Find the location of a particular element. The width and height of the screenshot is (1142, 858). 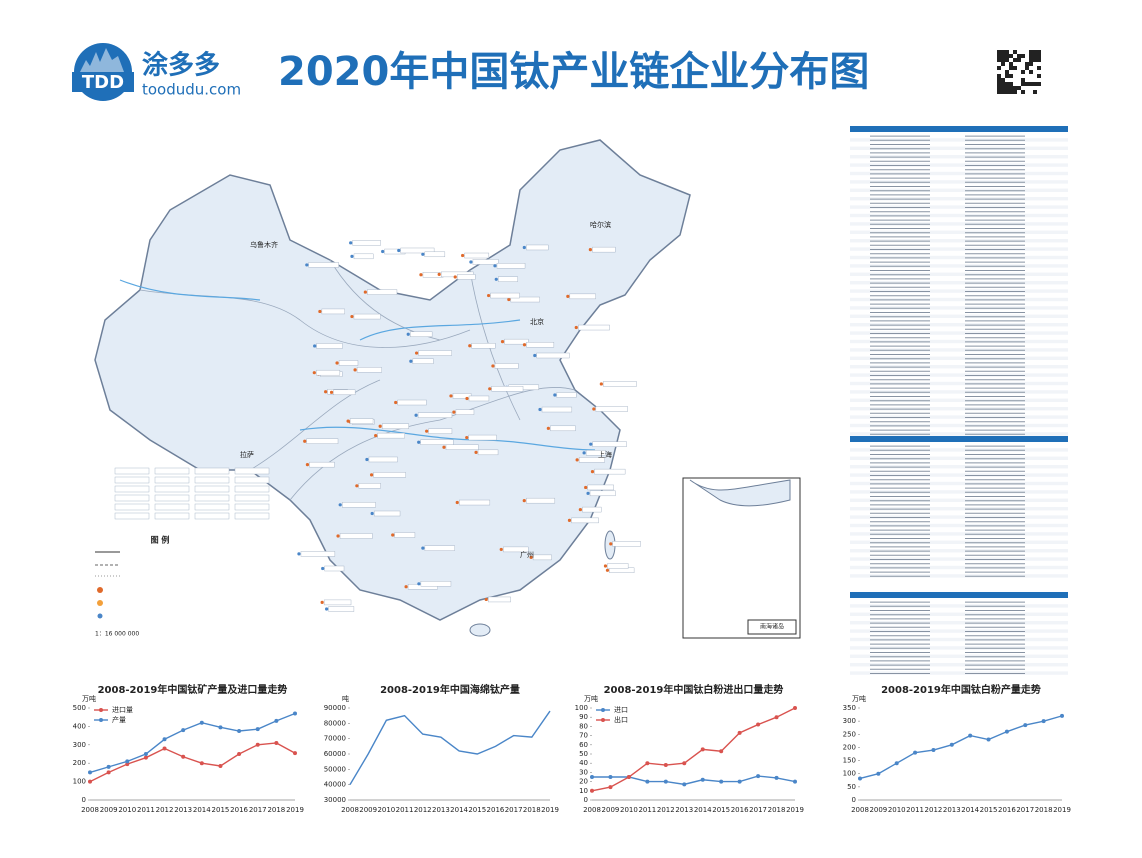

y-tick-label: 300 is located at coordinates (849, 721).